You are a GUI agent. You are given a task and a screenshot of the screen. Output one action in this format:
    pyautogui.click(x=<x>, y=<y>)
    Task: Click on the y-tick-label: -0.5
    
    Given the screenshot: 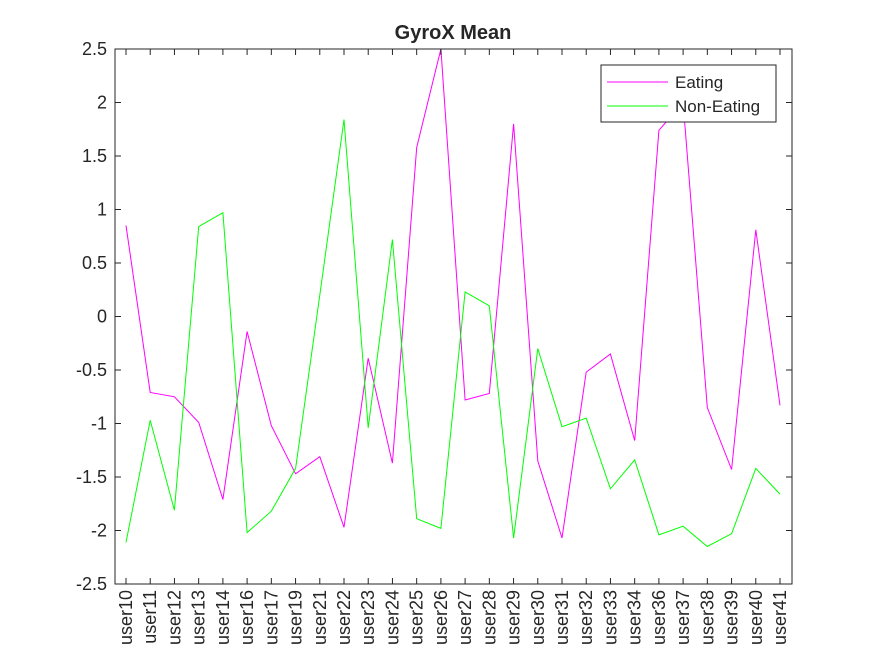 What is the action you would take?
    pyautogui.click(x=91, y=370)
    